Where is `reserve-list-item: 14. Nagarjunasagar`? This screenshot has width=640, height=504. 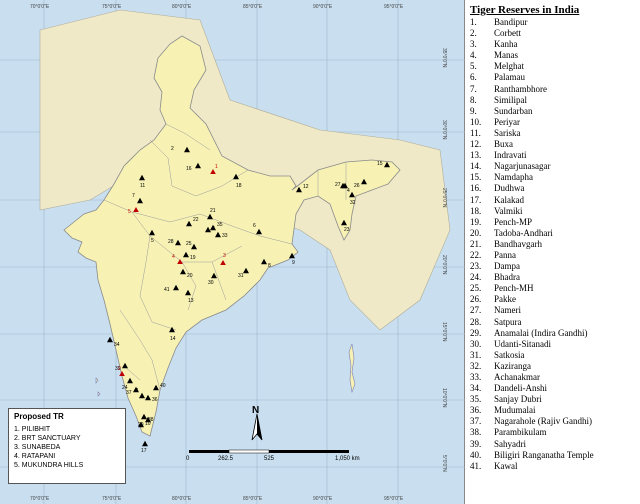
reserve-list-item: 14. Nagarjunasagar is located at coordinates (555, 166).